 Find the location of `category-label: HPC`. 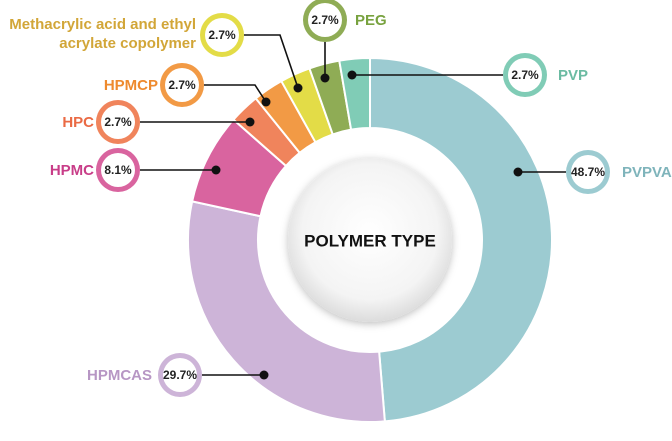

category-label: HPC is located at coordinates (78, 122).